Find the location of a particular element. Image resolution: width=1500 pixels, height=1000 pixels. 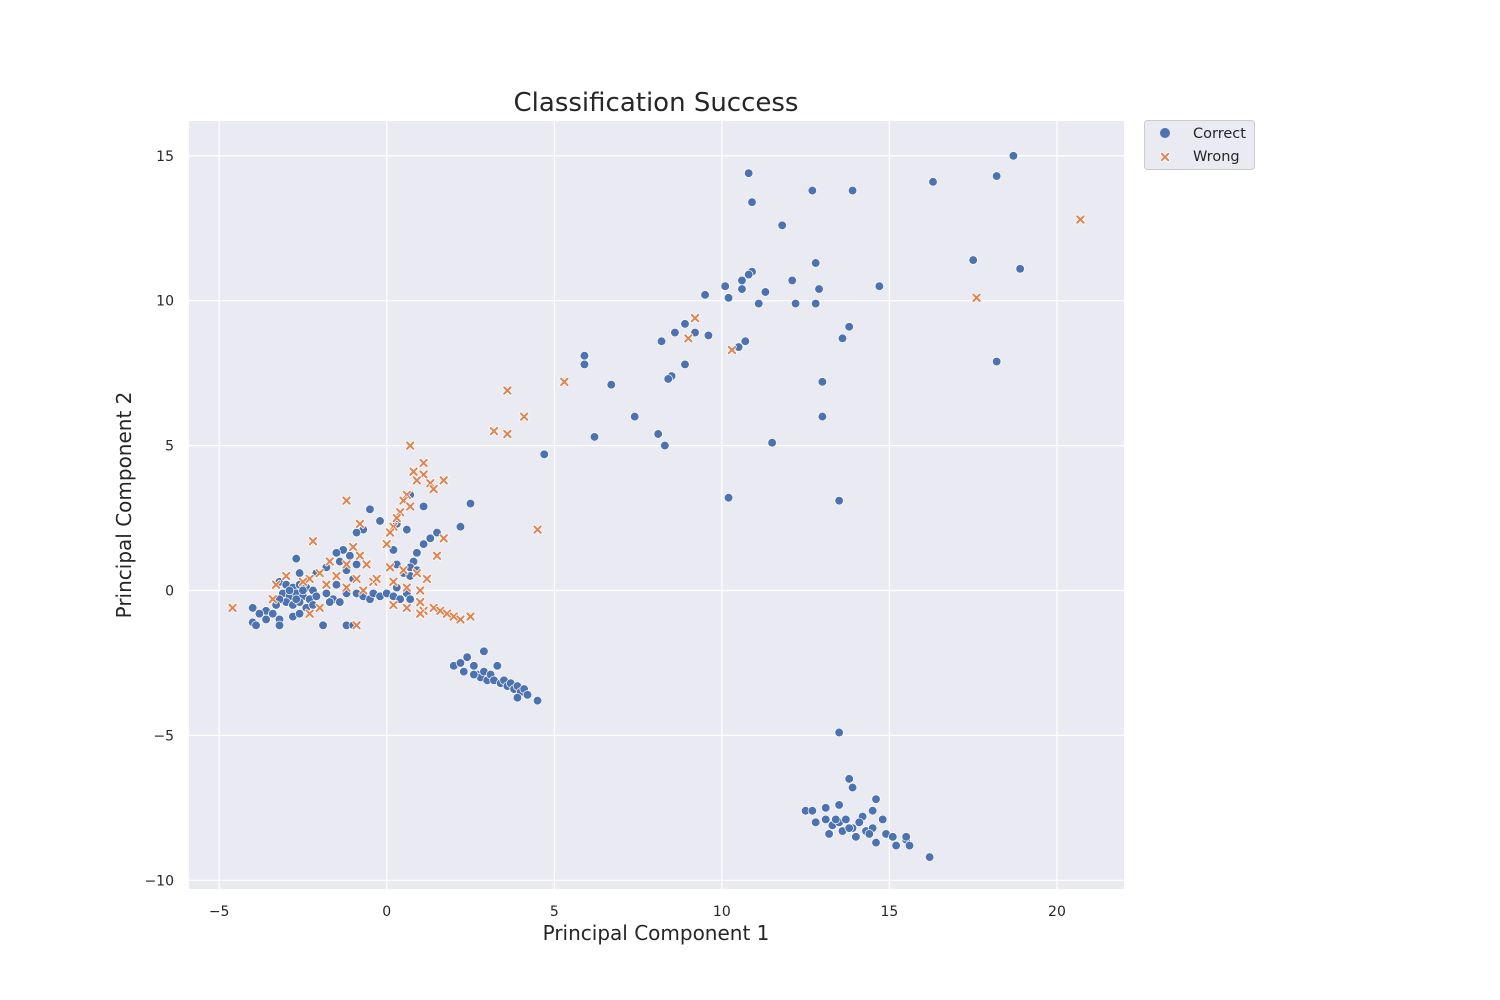

y-tick-label: −5 is located at coordinates (163, 736).